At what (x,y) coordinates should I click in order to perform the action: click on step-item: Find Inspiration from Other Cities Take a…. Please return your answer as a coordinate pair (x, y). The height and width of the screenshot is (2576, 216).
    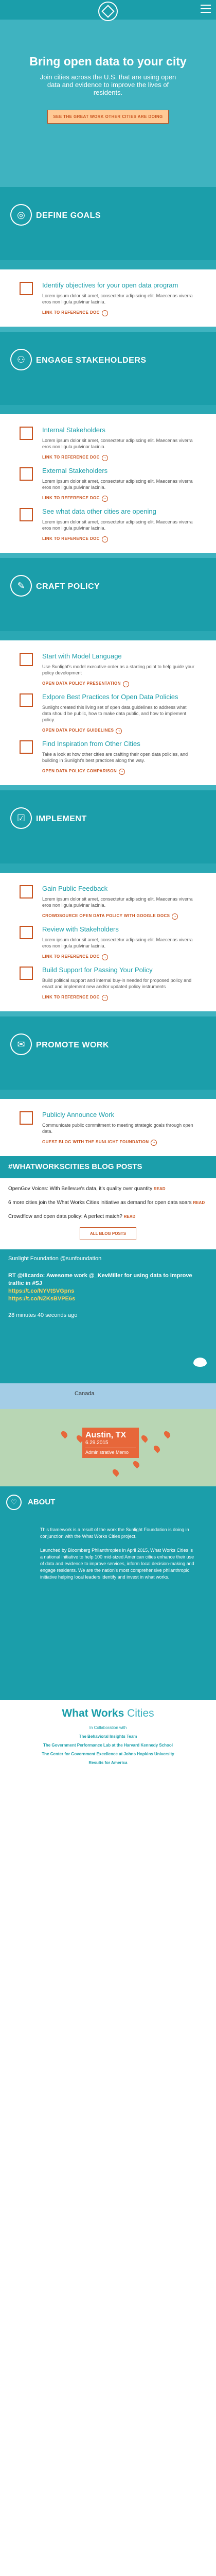
    Looking at the image, I should click on (108, 757).